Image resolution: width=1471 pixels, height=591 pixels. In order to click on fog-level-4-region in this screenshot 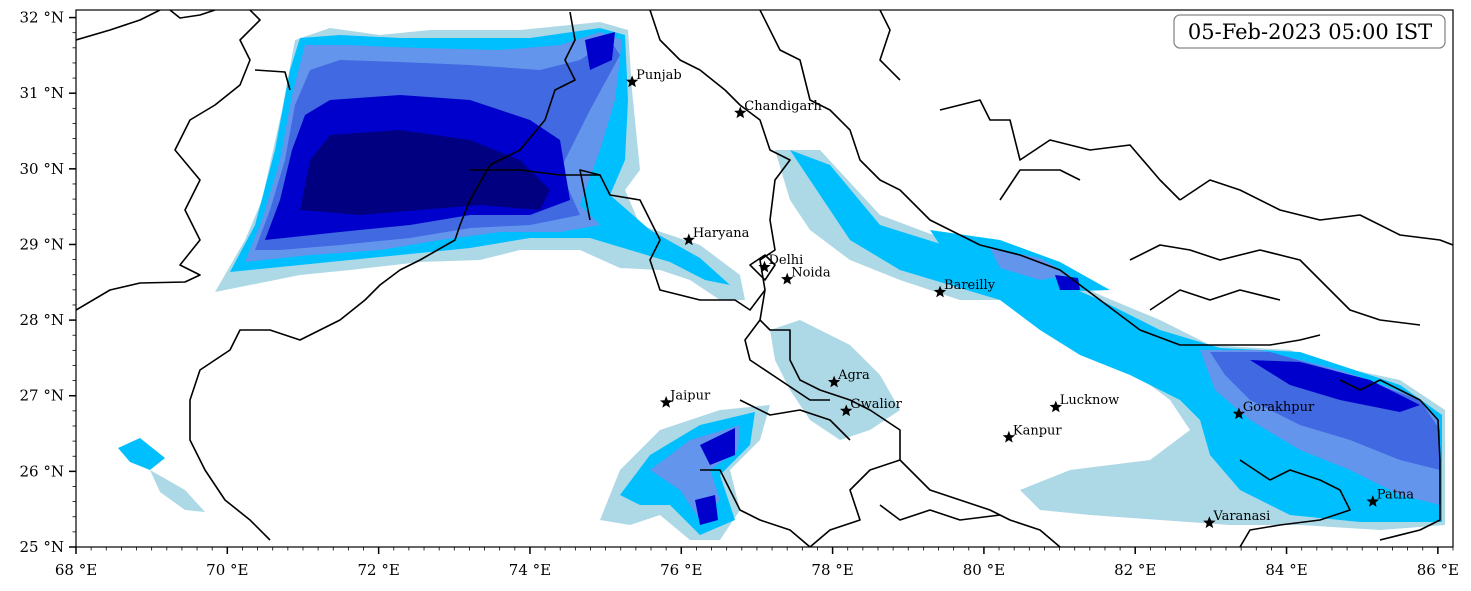, I will do `click(1325, 411)`.